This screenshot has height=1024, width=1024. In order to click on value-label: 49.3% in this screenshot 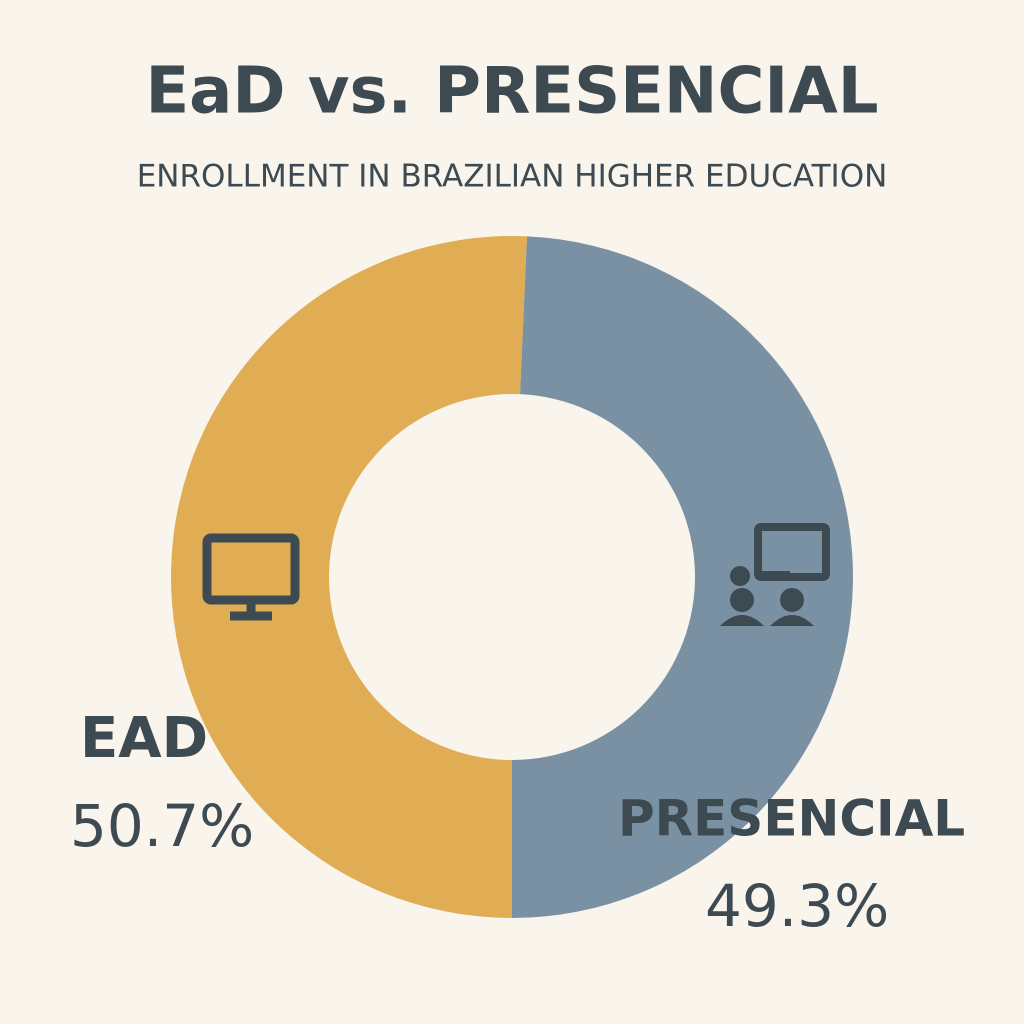, I will do `click(797, 906)`.